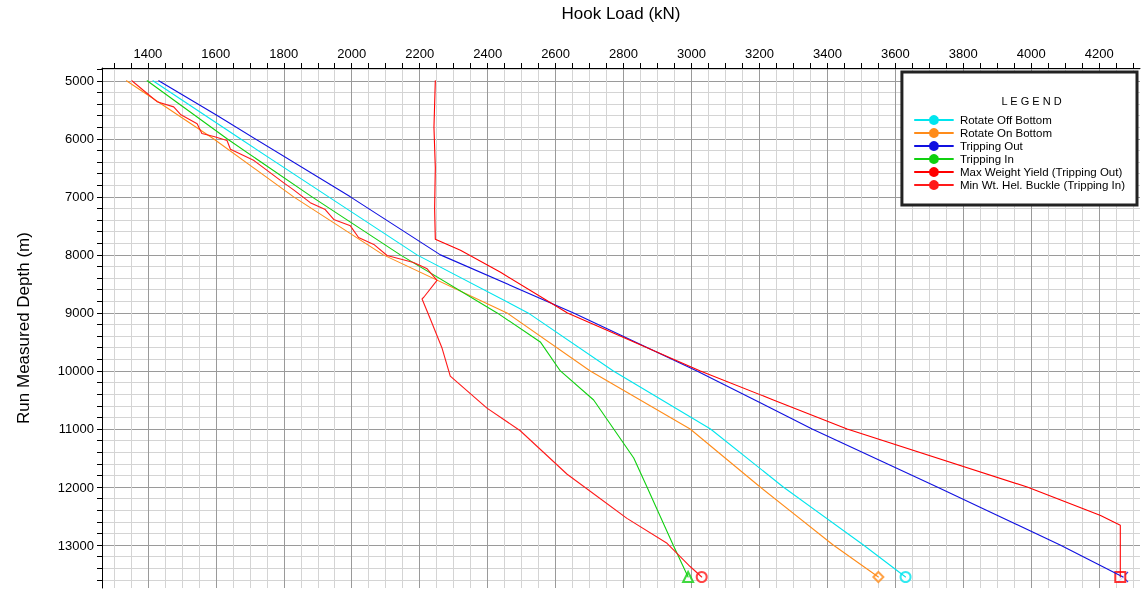 Image resolution: width=1145 pixels, height=590 pixels. What do you see at coordinates (216, 53) in the screenshot?
I see `x-tick-label: 1600` at bounding box center [216, 53].